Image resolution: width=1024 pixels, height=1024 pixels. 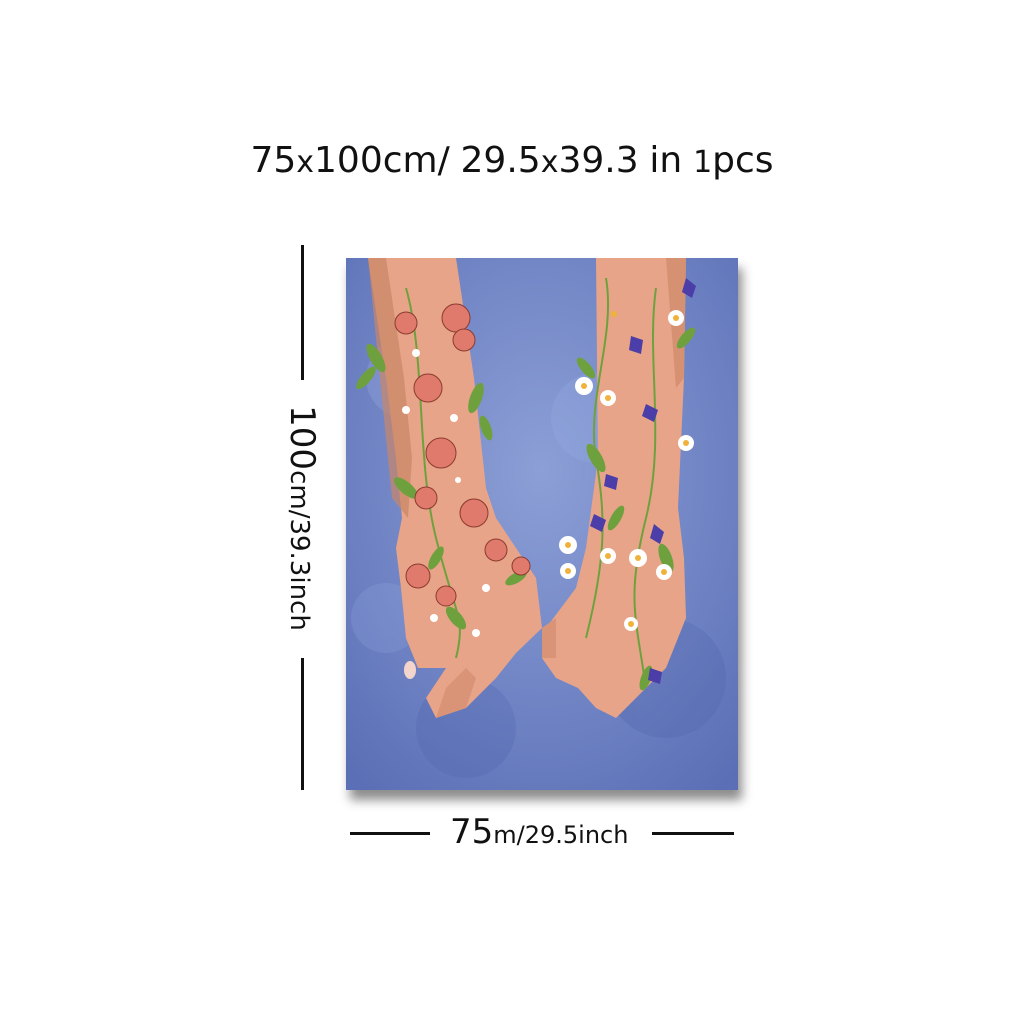 I want to click on size-title: 75x100cm/ 29.5x39.3 in 1pcs, so click(x=512, y=160).